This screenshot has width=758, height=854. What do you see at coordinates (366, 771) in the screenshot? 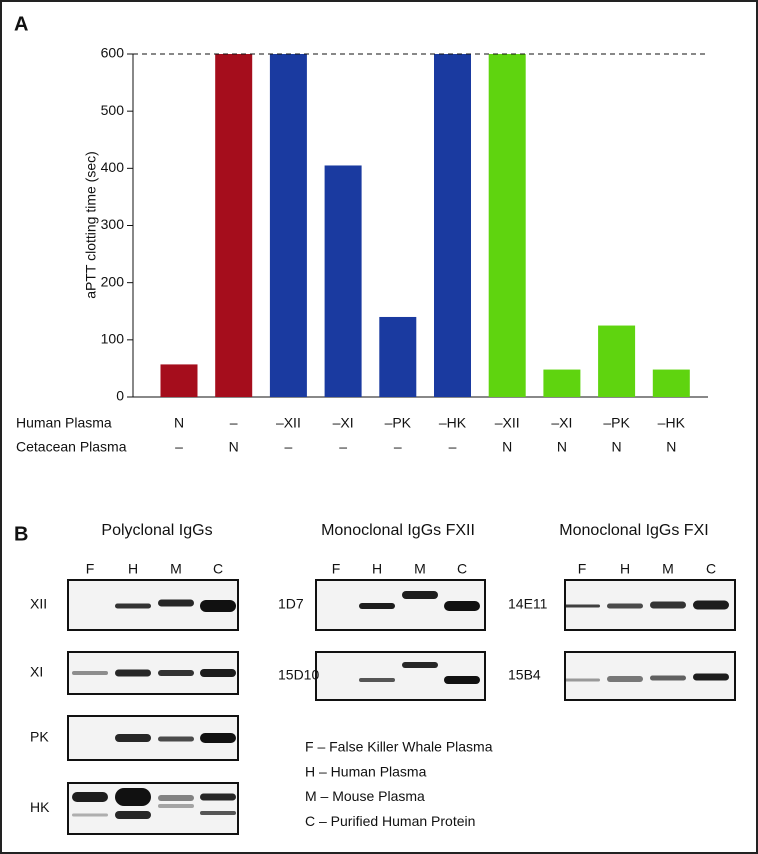
I see `legend-entry: H – Human Plasma` at bounding box center [366, 771].